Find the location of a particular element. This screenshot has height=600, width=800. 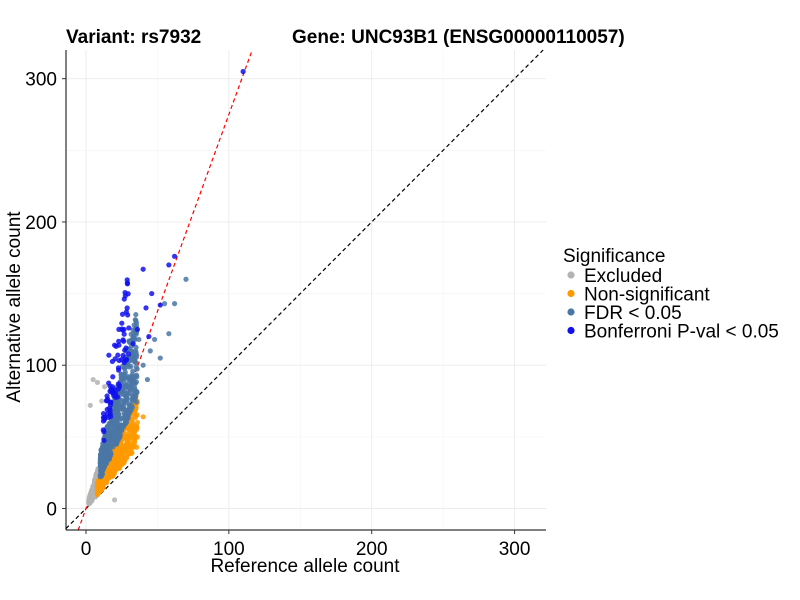

y-tick-label: 200 is located at coordinates (41, 223).